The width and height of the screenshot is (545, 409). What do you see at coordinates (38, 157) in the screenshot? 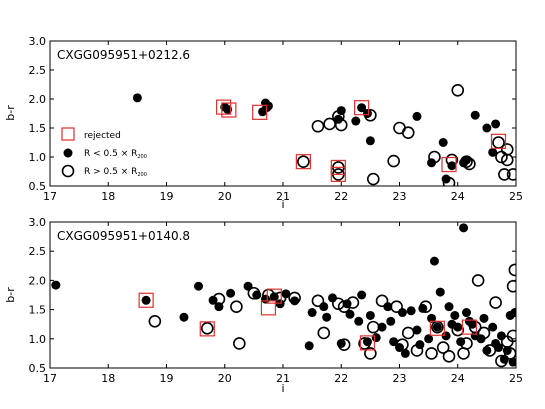
I see `y-tick-label: 1.0` at bounding box center [38, 157].